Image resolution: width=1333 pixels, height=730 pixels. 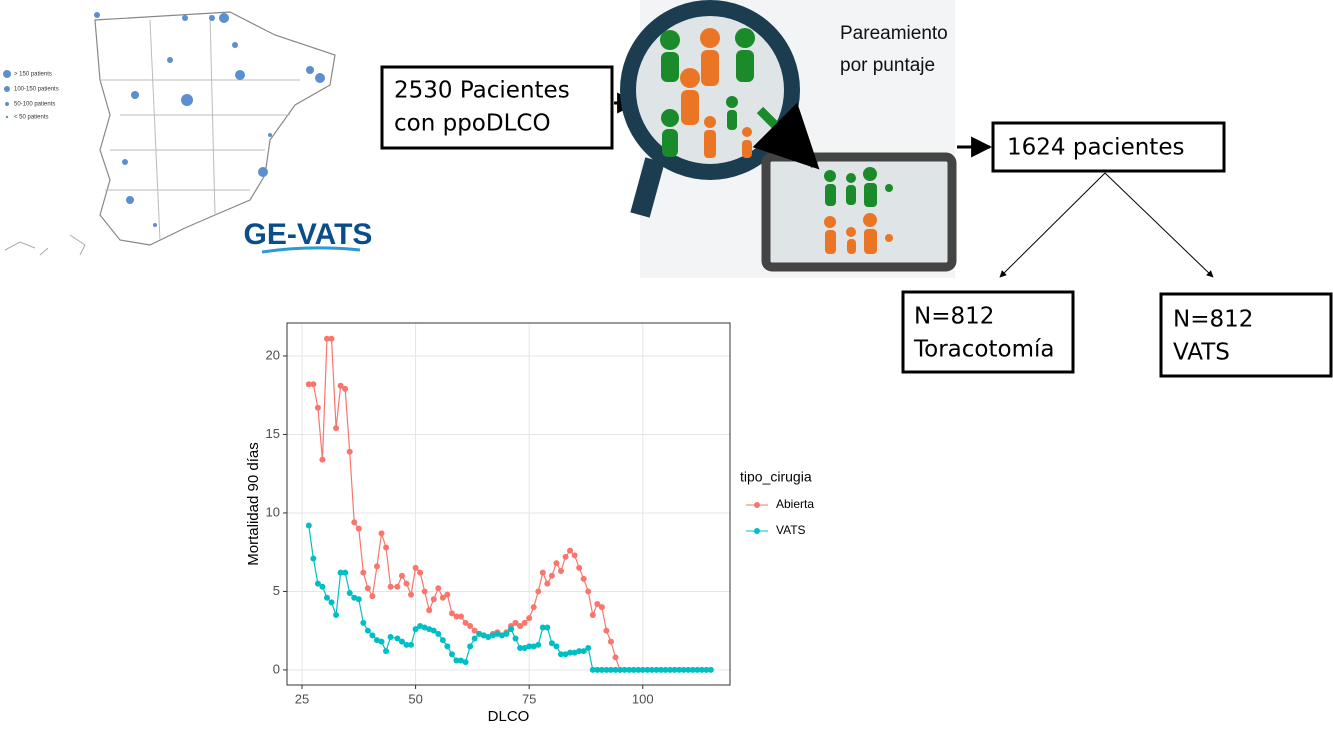 I want to click on y-tick-label: 10, so click(x=273, y=511).